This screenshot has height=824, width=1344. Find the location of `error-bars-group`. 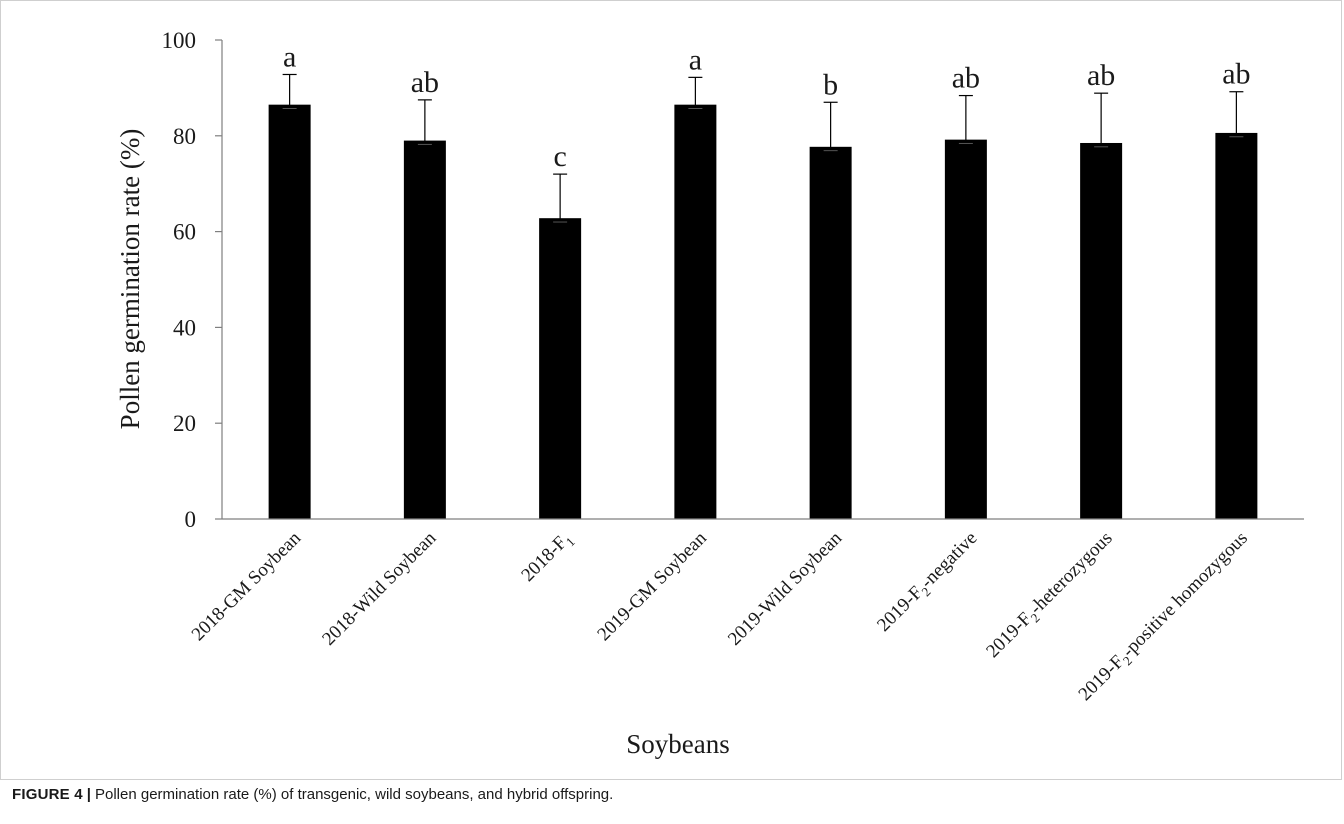

error-bars-group is located at coordinates (763, 148).